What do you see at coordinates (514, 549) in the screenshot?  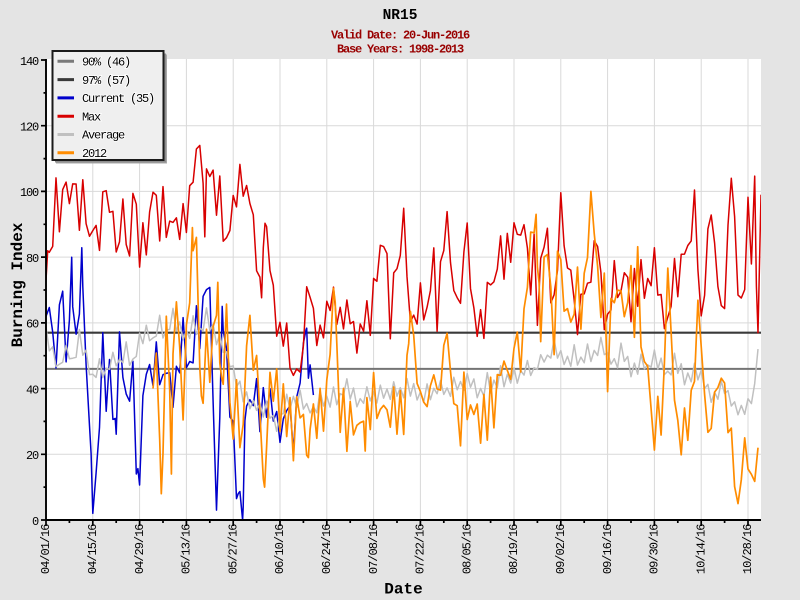 I see `svg-text: 08/19/16` at bounding box center [514, 549].